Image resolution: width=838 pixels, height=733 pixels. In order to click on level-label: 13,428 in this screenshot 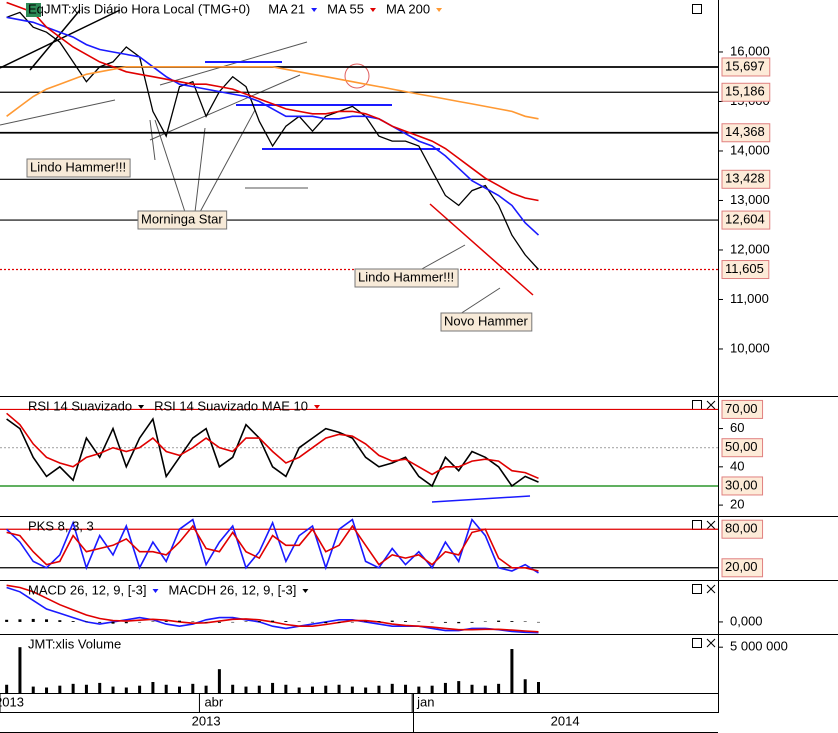, I will do `click(745, 178)`.